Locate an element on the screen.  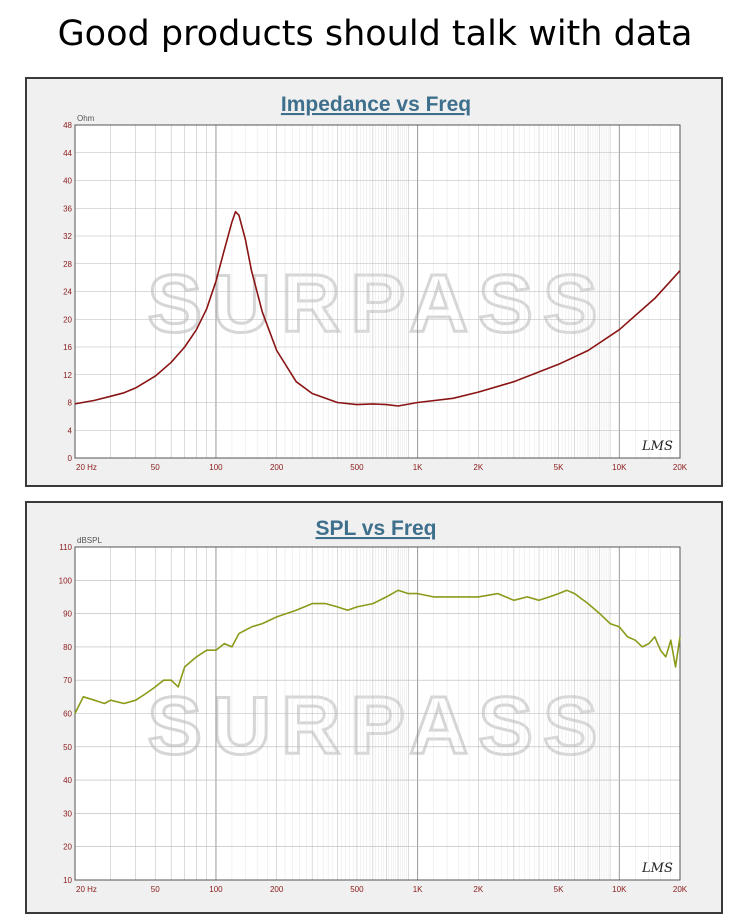
y-tick-label: 28 is located at coordinates (67, 264).